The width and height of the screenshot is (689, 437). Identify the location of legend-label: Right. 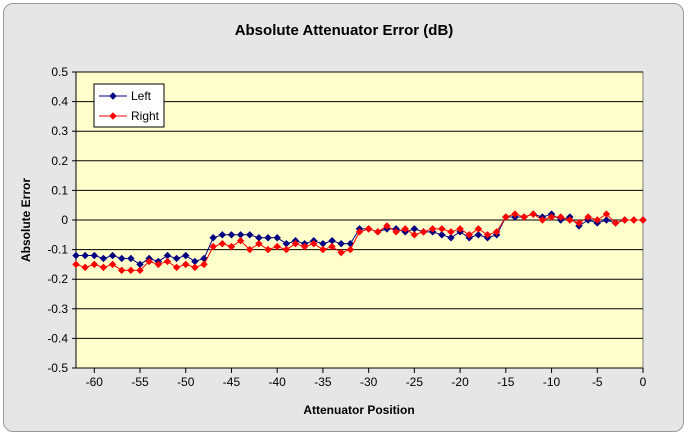
(145, 116).